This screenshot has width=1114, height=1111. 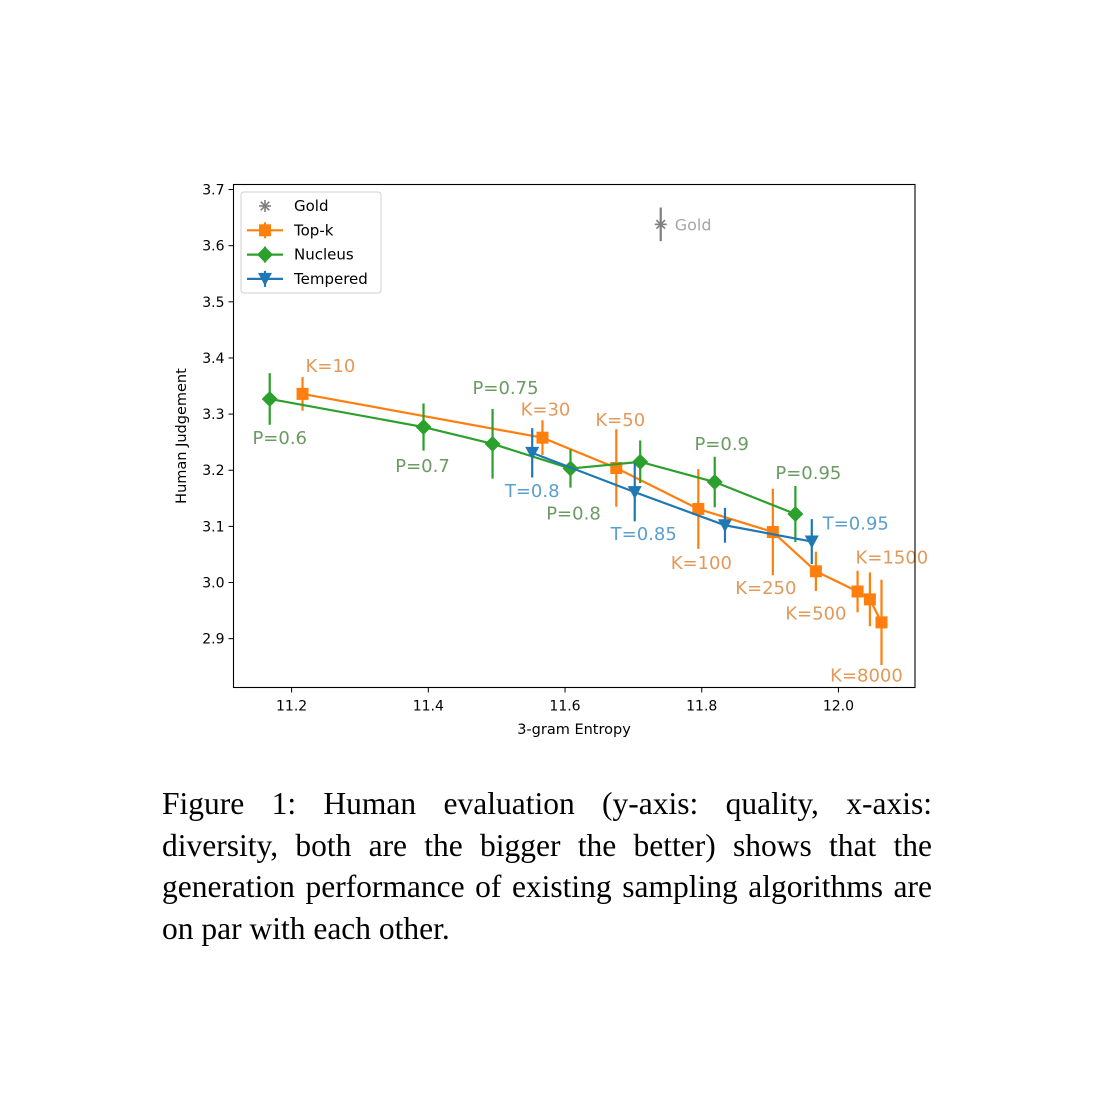 What do you see at coordinates (573, 514) in the screenshot?
I see `point-label: P=0.8` at bounding box center [573, 514].